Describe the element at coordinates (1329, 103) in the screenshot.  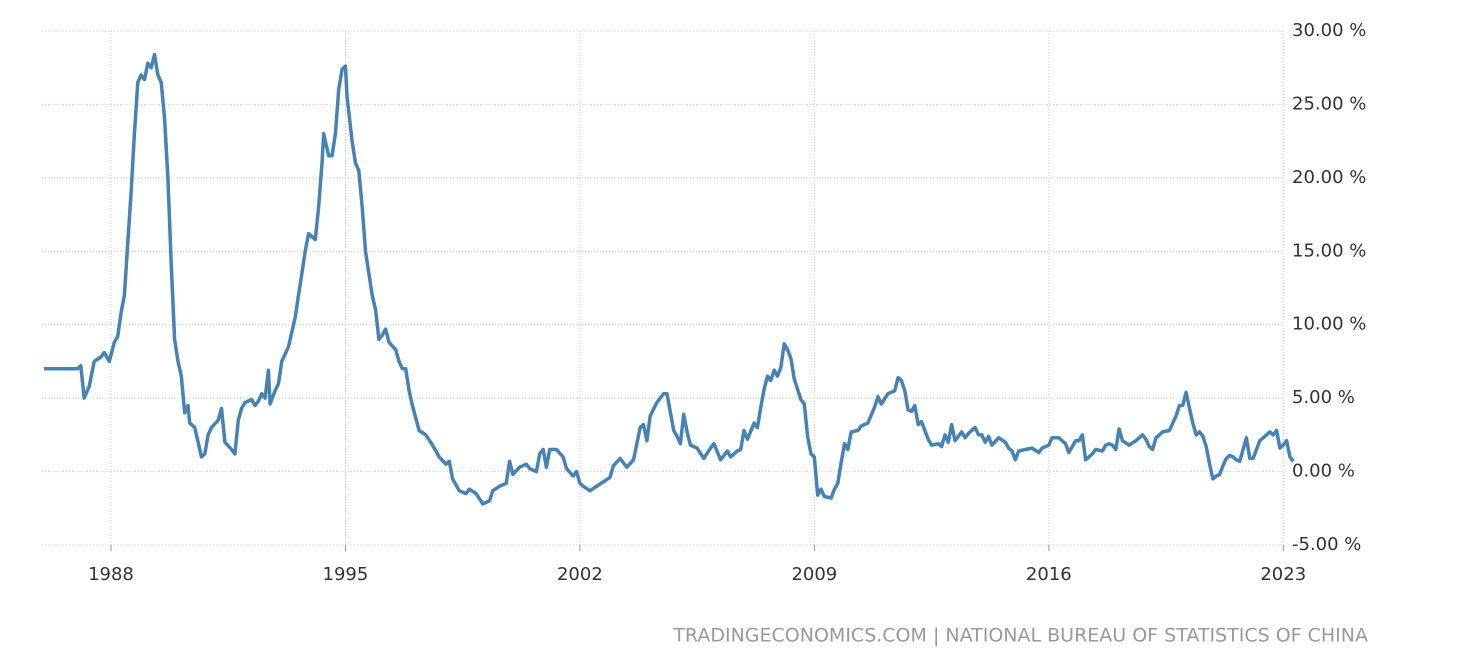
I see `y-tick-label: 25.00 %` at that location.